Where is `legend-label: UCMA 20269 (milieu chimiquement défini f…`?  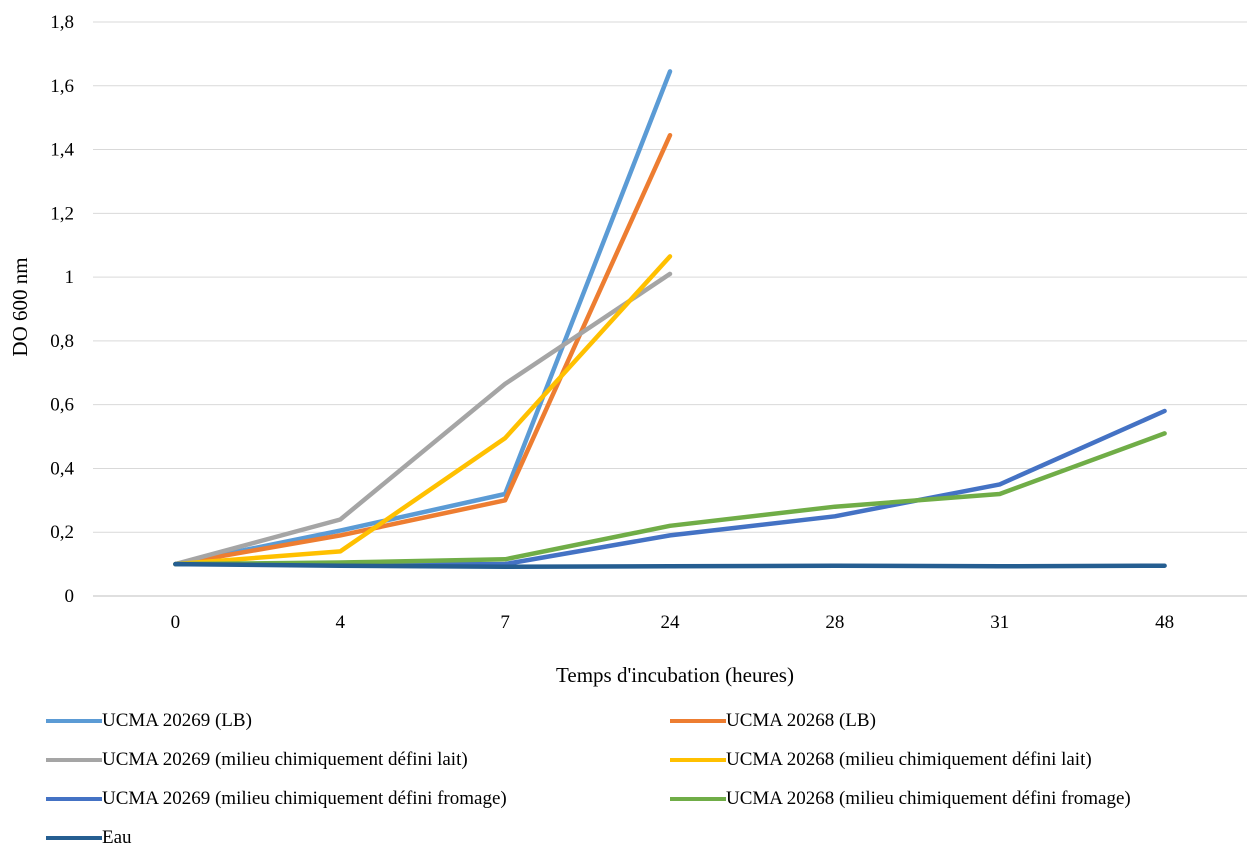 legend-label: UCMA 20269 (milieu chimiquement défini f… is located at coordinates (304, 798).